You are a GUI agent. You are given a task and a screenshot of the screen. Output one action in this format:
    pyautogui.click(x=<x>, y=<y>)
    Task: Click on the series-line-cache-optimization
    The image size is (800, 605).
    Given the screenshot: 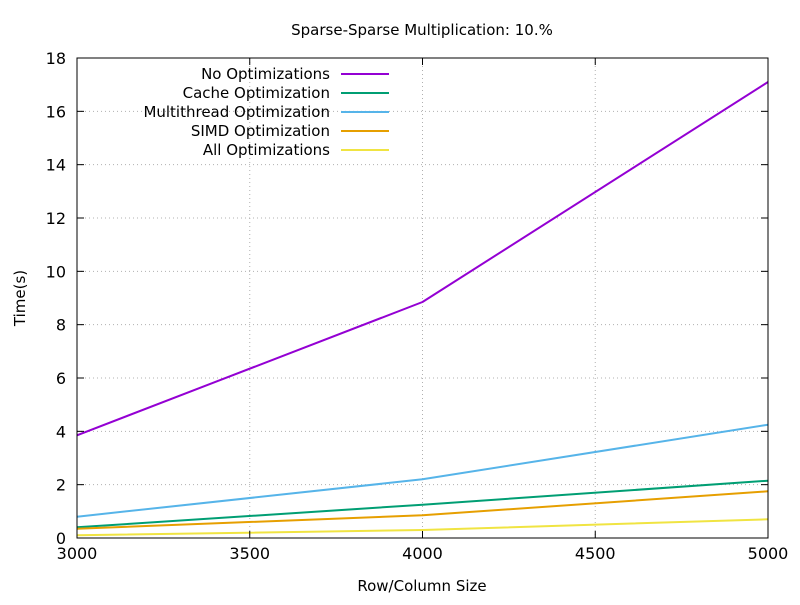 What is the action you would take?
    pyautogui.click(x=422, y=504)
    